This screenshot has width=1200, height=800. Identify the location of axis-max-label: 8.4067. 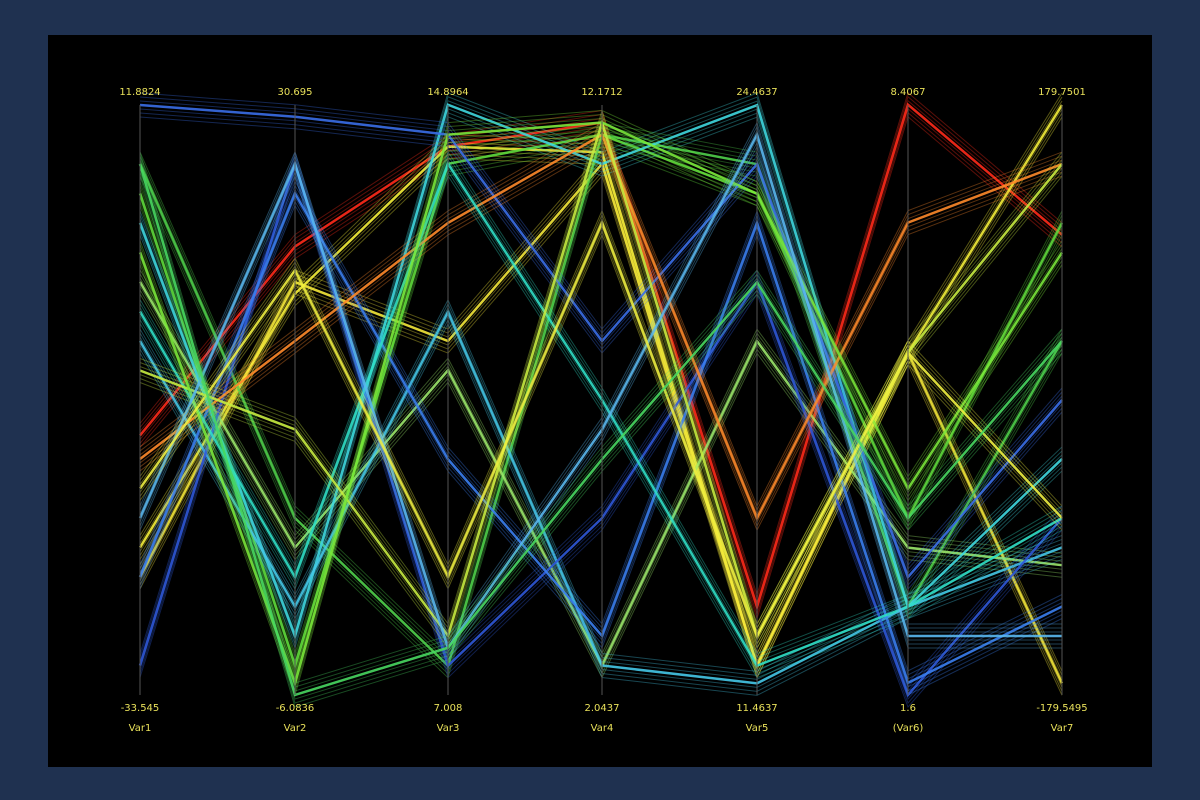
(908, 92).